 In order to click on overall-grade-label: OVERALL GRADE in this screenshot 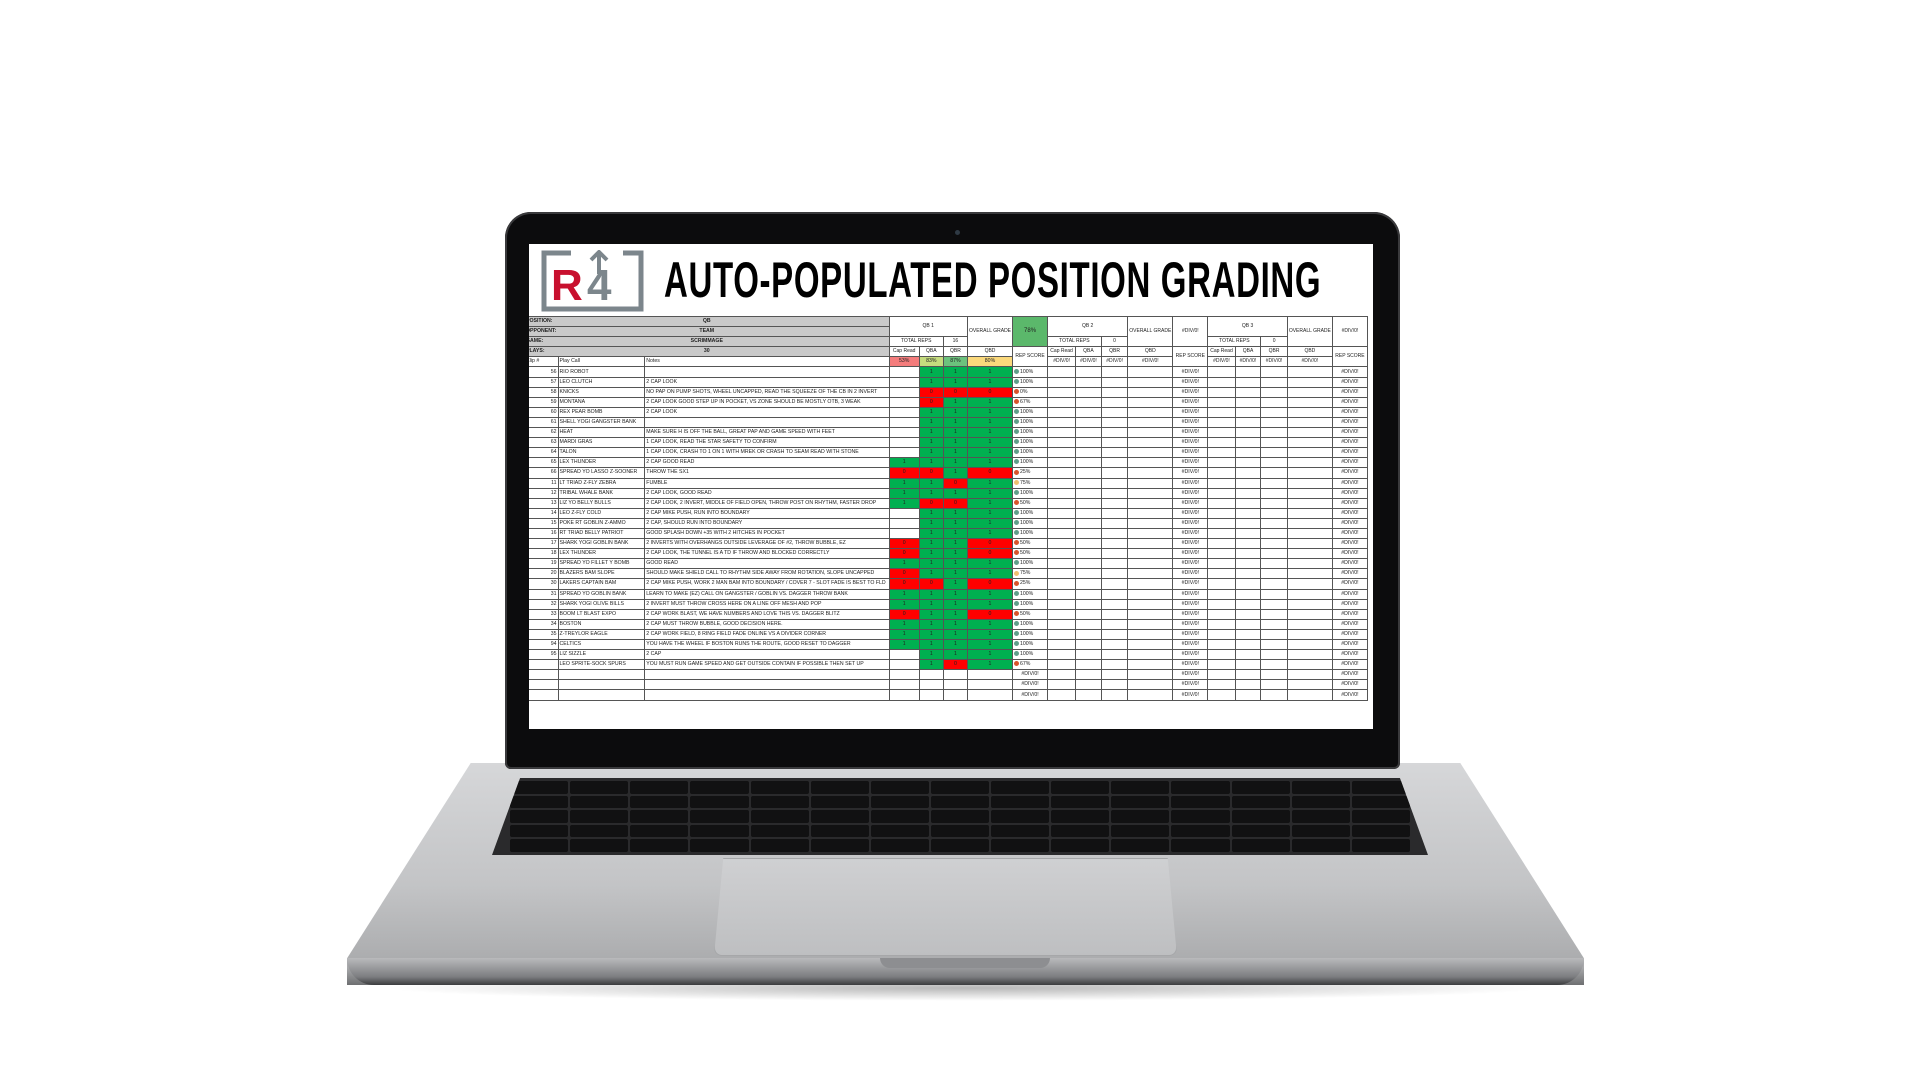, I will do `click(990, 331)`.